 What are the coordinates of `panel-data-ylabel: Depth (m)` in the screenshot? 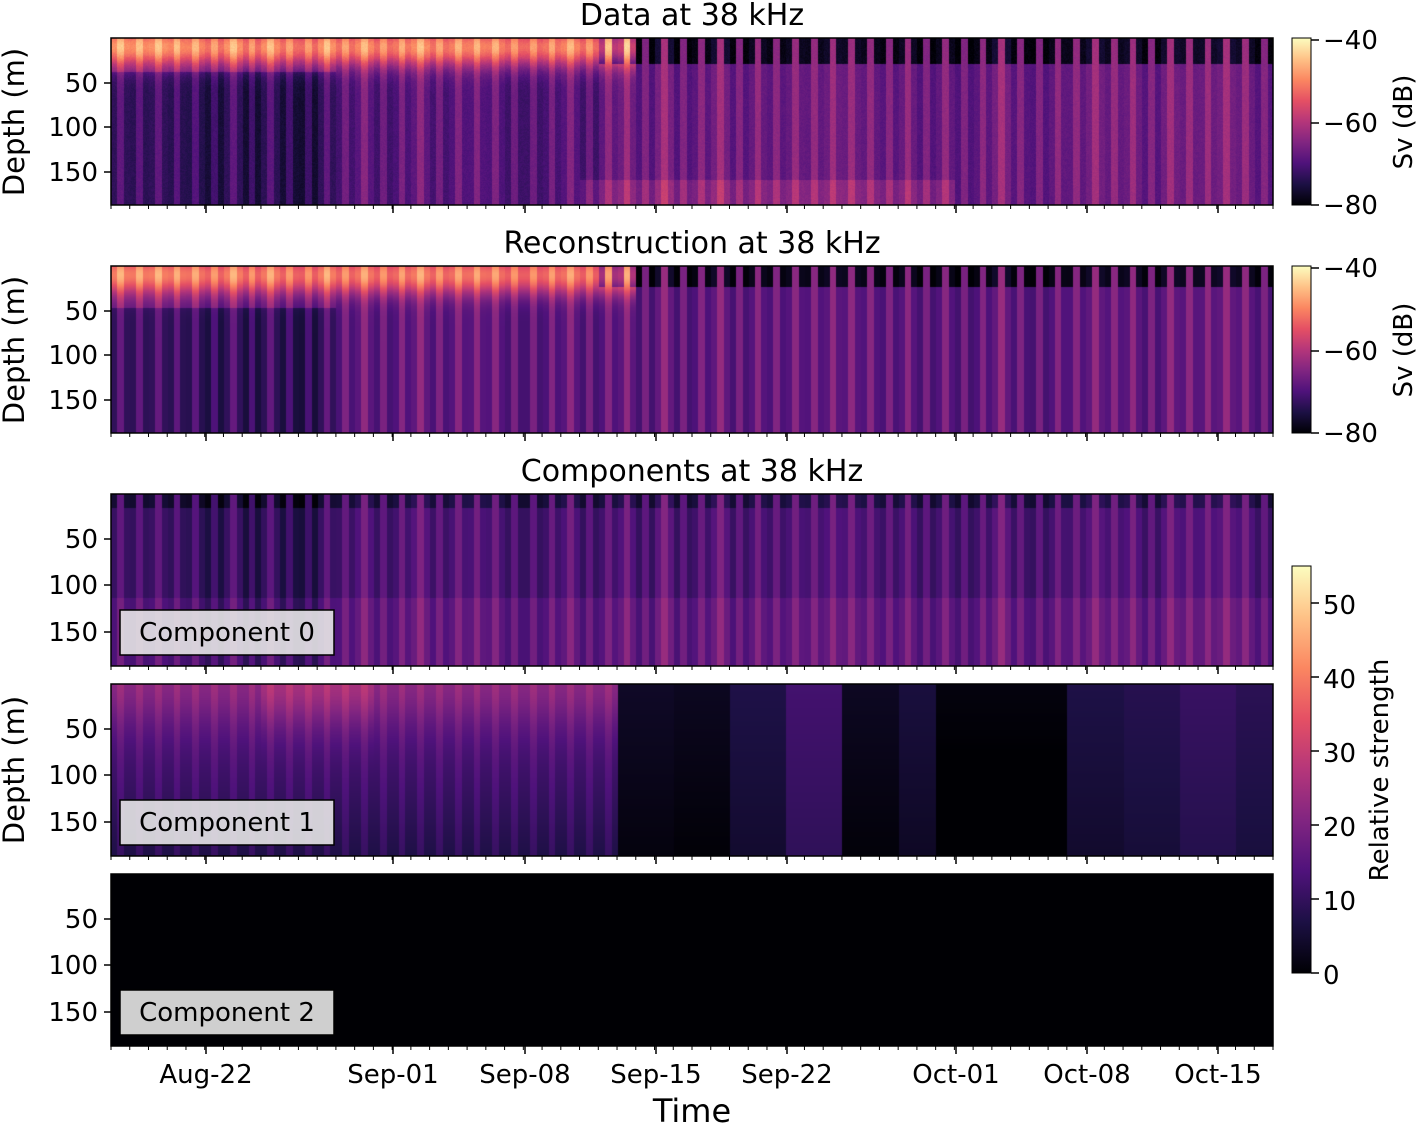 It's located at (15, 122).